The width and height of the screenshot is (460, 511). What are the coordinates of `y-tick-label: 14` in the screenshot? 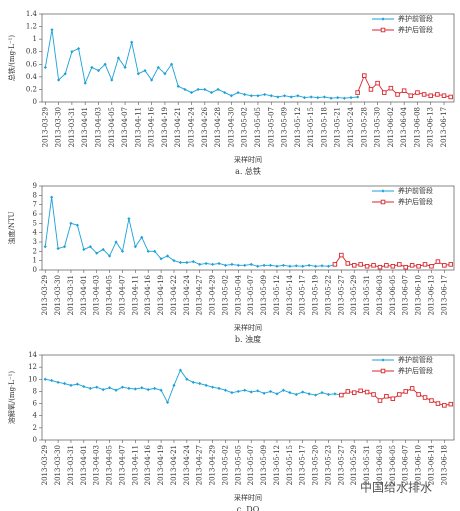 It's located at (32, 355).